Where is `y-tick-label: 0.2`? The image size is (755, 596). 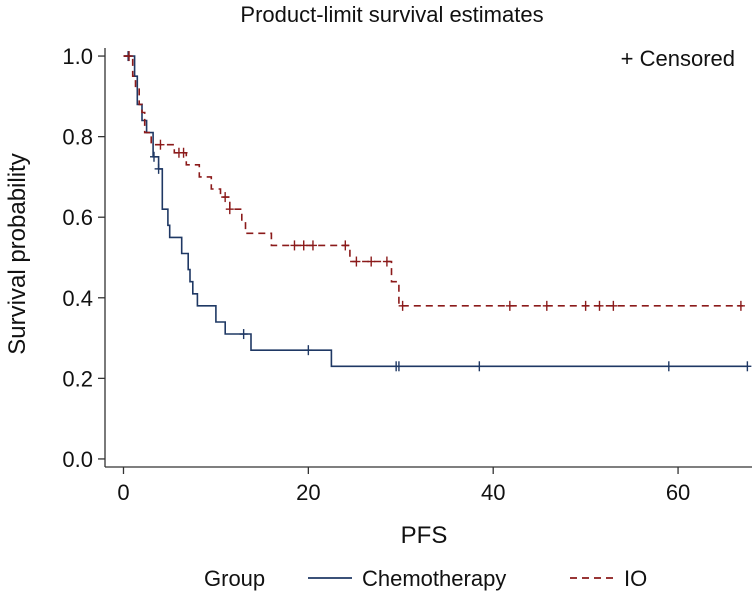
y-tick-label: 0.2 is located at coordinates (77, 378).